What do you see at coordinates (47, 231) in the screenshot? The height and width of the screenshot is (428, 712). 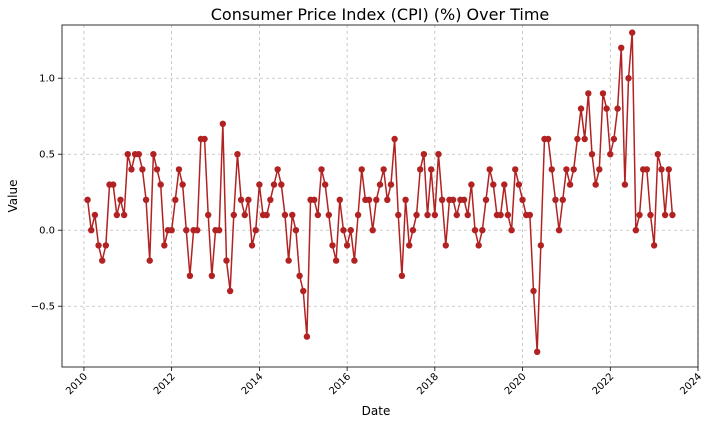 I see `y-tick-label: 0.0` at bounding box center [47, 231].